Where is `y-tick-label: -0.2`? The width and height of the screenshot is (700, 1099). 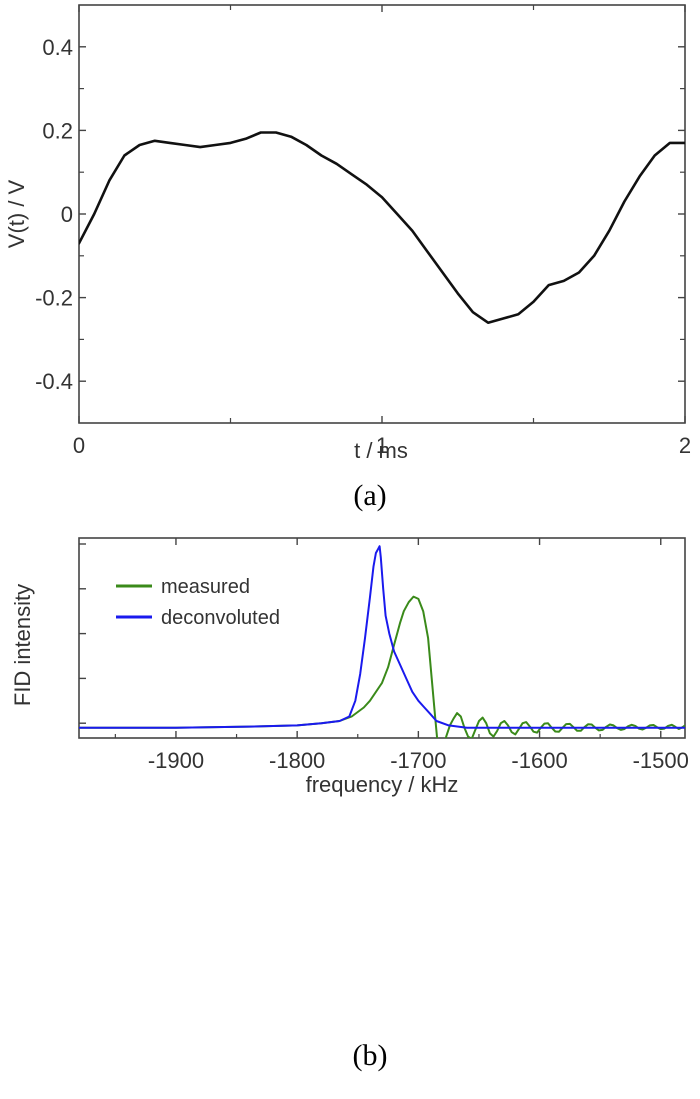
y-tick-label: -0.2 is located at coordinates (54, 298).